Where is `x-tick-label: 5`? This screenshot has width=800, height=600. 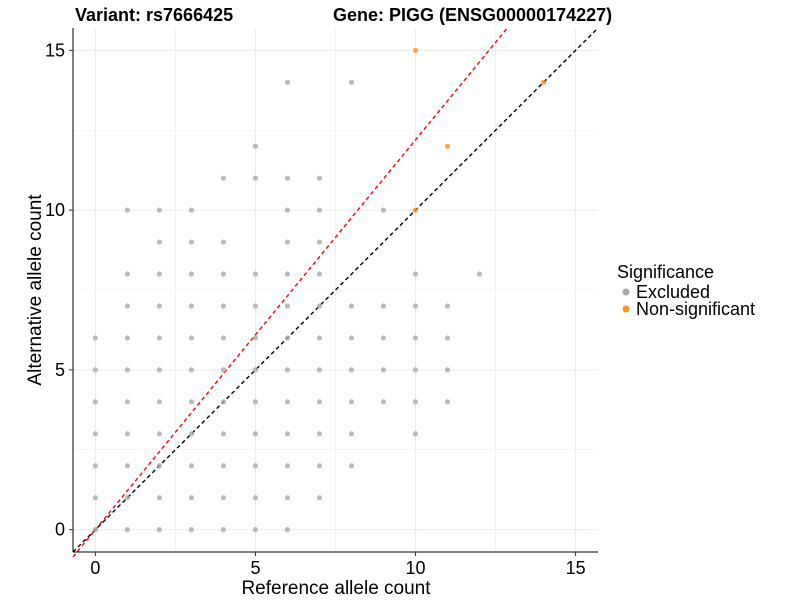 x-tick-label: 5 is located at coordinates (255, 568).